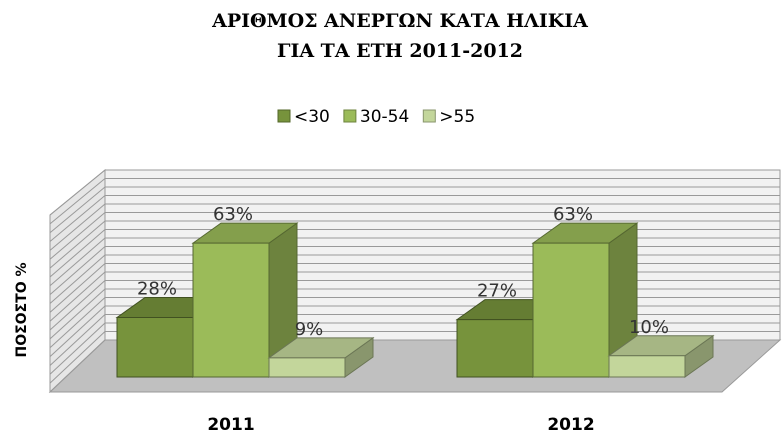 The image size is (783, 437). What do you see at coordinates (22, 310) in the screenshot?
I see `y-axis-label: ΠΟΣΟΣΤΟ %` at bounding box center [22, 310].